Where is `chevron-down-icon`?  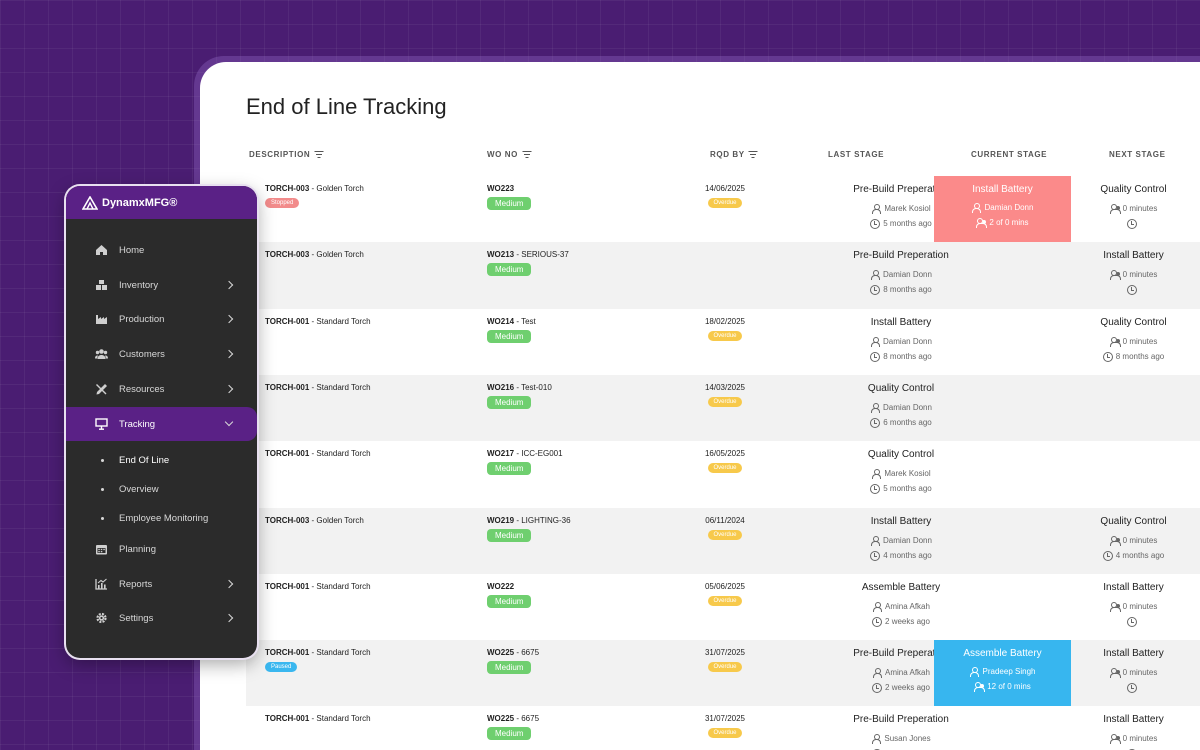 chevron-down-icon is located at coordinates (229, 422).